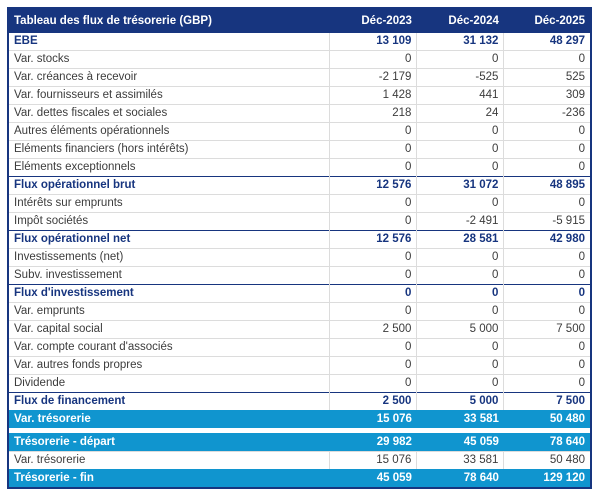 Image resolution: width=600 pixels, height=501 pixels. Describe the element at coordinates (169, 131) in the screenshot. I see `row-label: Autres éléments opérationnels` at that location.